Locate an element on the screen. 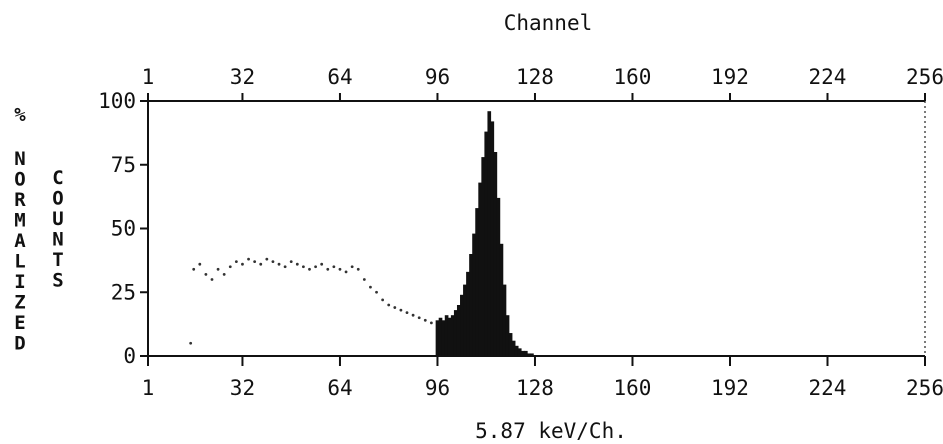 The height and width of the screenshot is (444, 943). y-tick-label: 75 is located at coordinates (123, 165).